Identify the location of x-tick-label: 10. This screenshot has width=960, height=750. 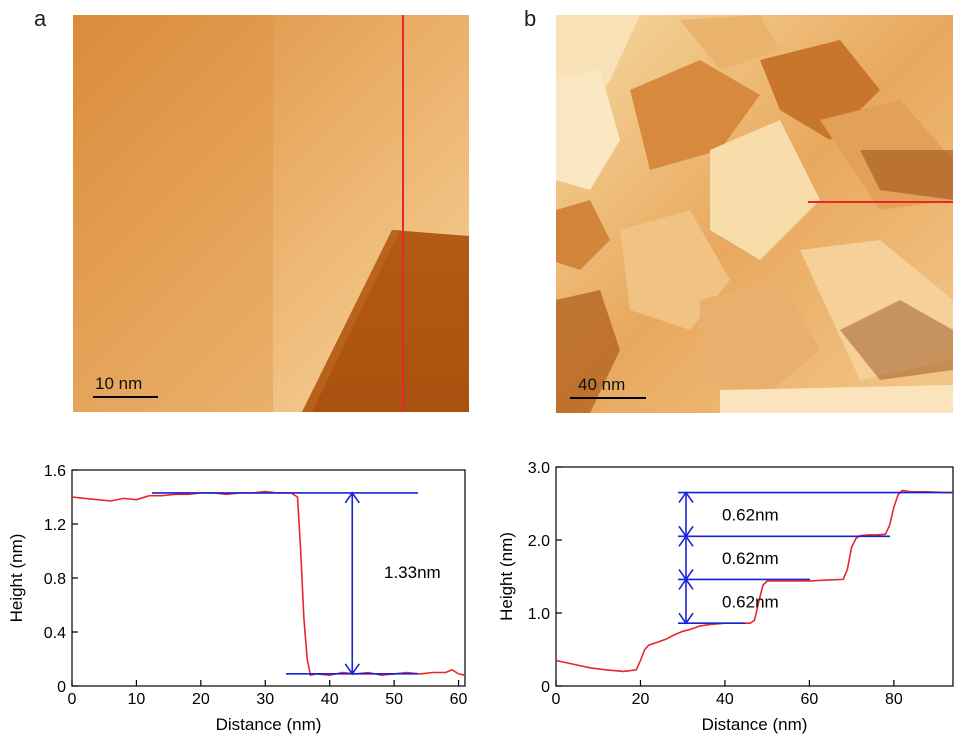
(137, 699).